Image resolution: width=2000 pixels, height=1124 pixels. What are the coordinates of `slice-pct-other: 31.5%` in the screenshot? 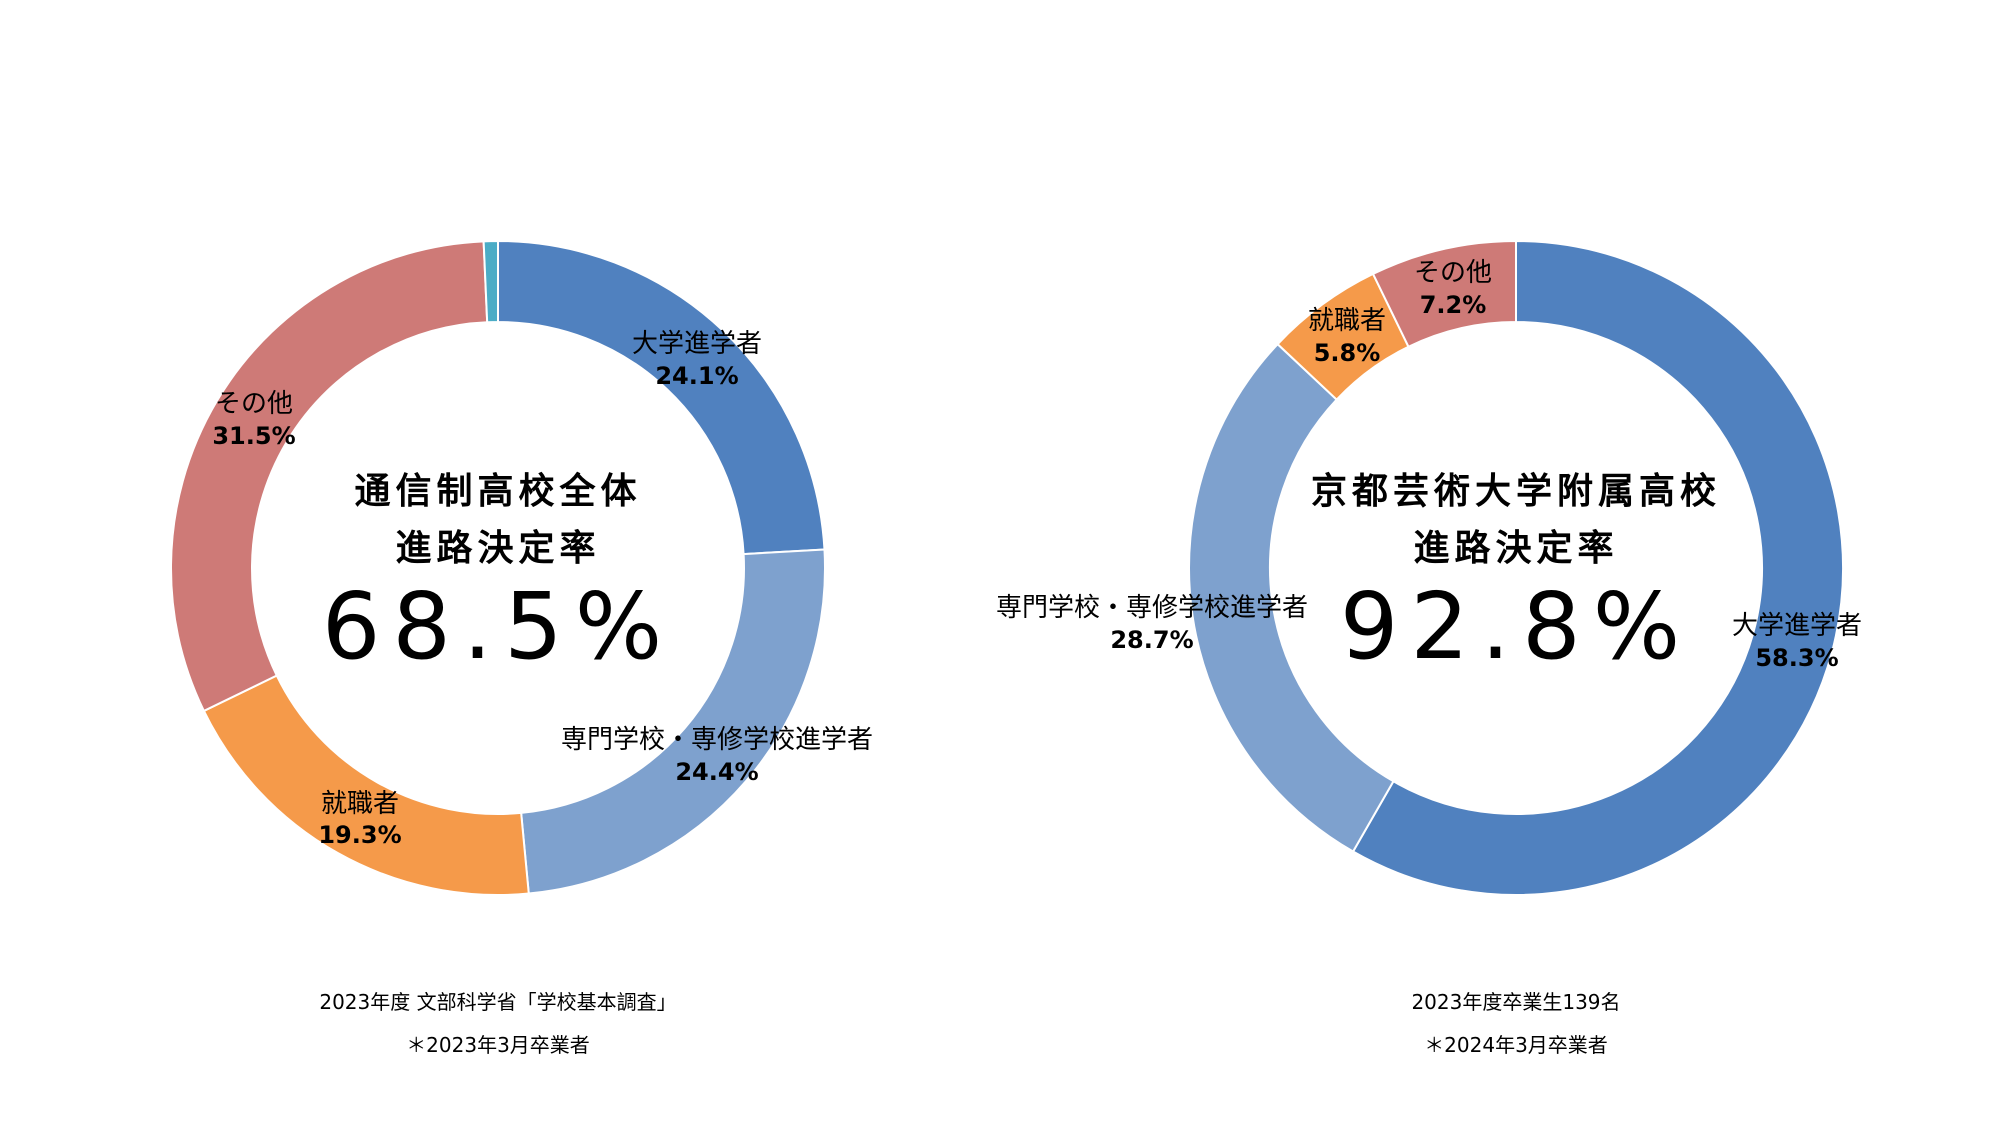 It's located at (253, 436).